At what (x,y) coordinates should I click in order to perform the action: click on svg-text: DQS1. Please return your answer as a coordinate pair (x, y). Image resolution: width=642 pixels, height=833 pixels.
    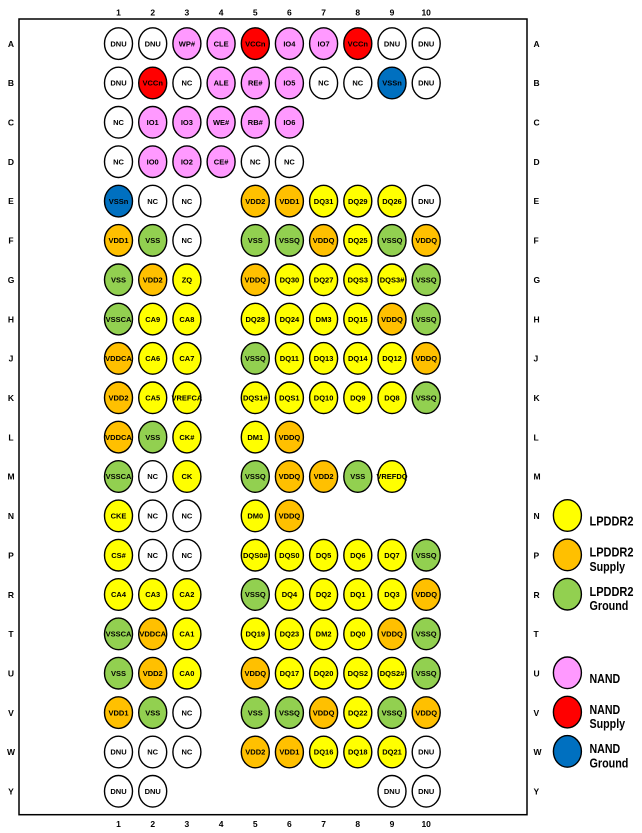
    Looking at the image, I should click on (289, 398).